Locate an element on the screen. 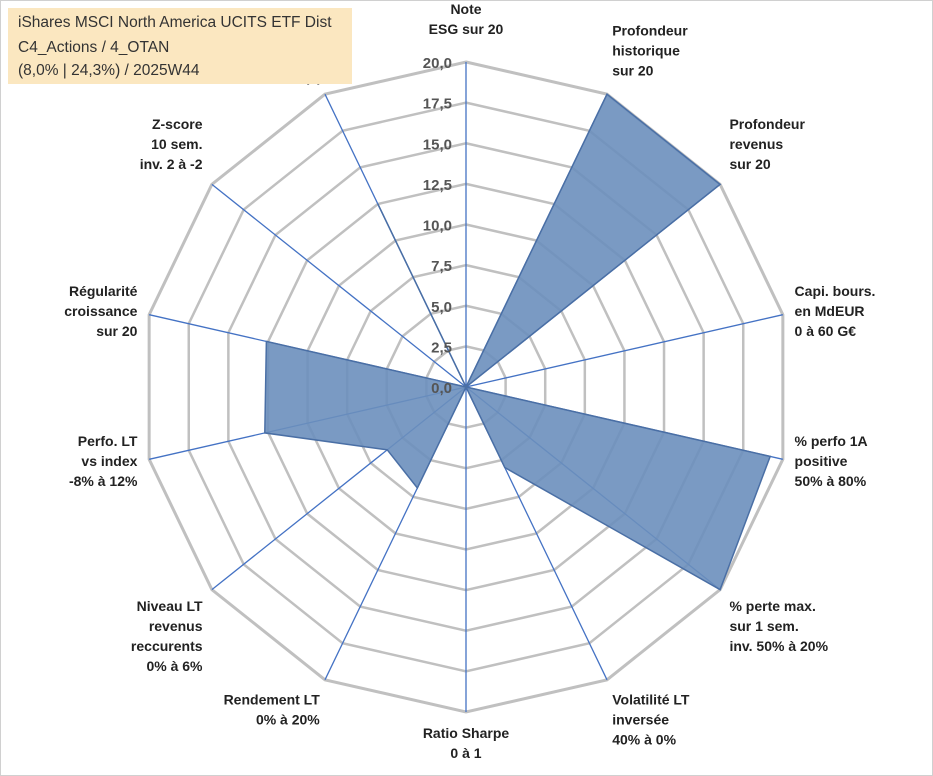 This screenshot has width=933, height=776. tick-label: 5,0 is located at coordinates (441, 307).